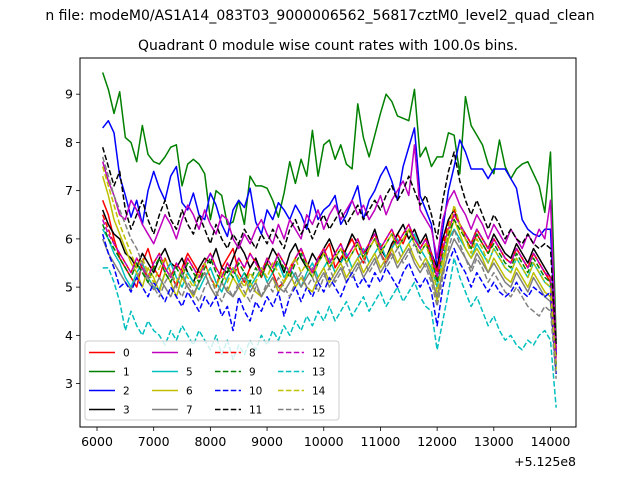 This screenshot has height=480, width=640. Describe the element at coordinates (97, 441) in the screenshot. I see `x-tick-label: 6000` at that location.